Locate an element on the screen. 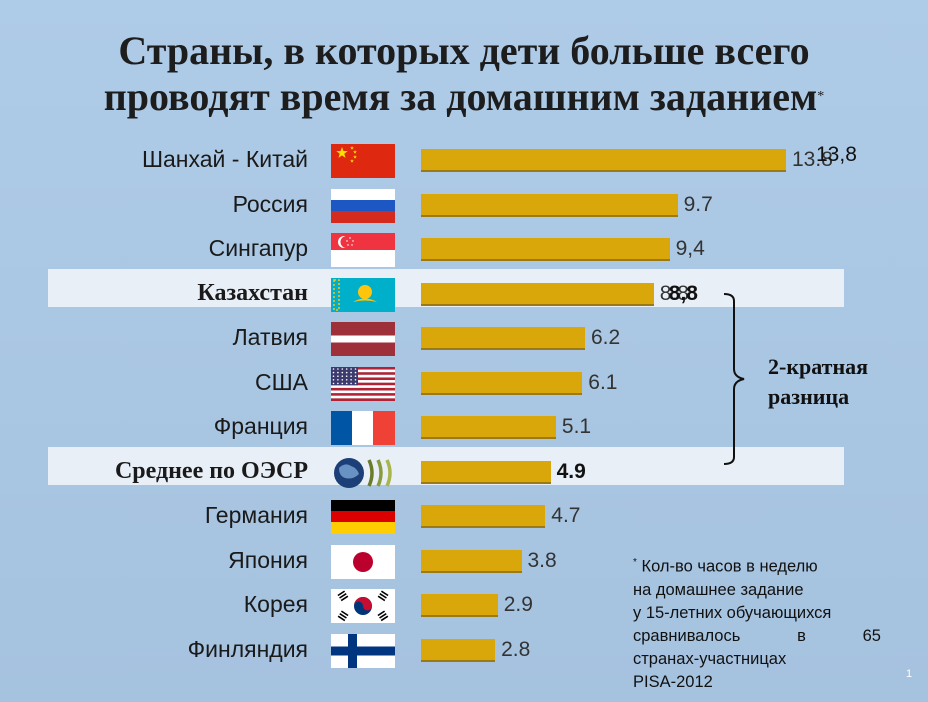 This screenshot has width=928, height=702. category-label: Корея is located at coordinates (275, 604).